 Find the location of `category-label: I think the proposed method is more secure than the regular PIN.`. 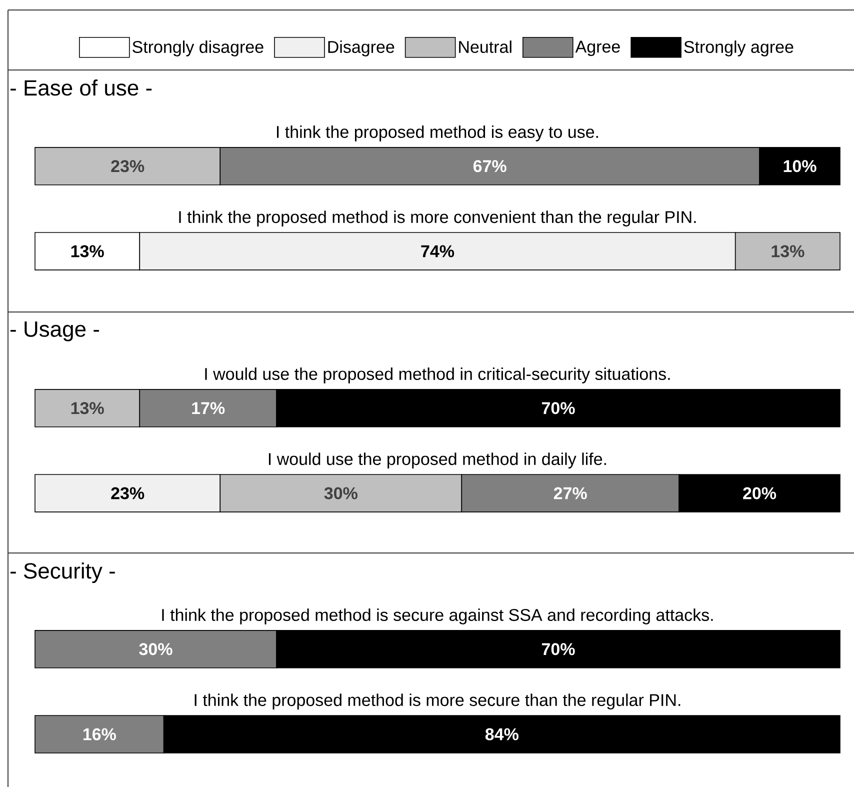

category-label: I think the proposed method is more secure than the regular PIN. is located at coordinates (437, 702).